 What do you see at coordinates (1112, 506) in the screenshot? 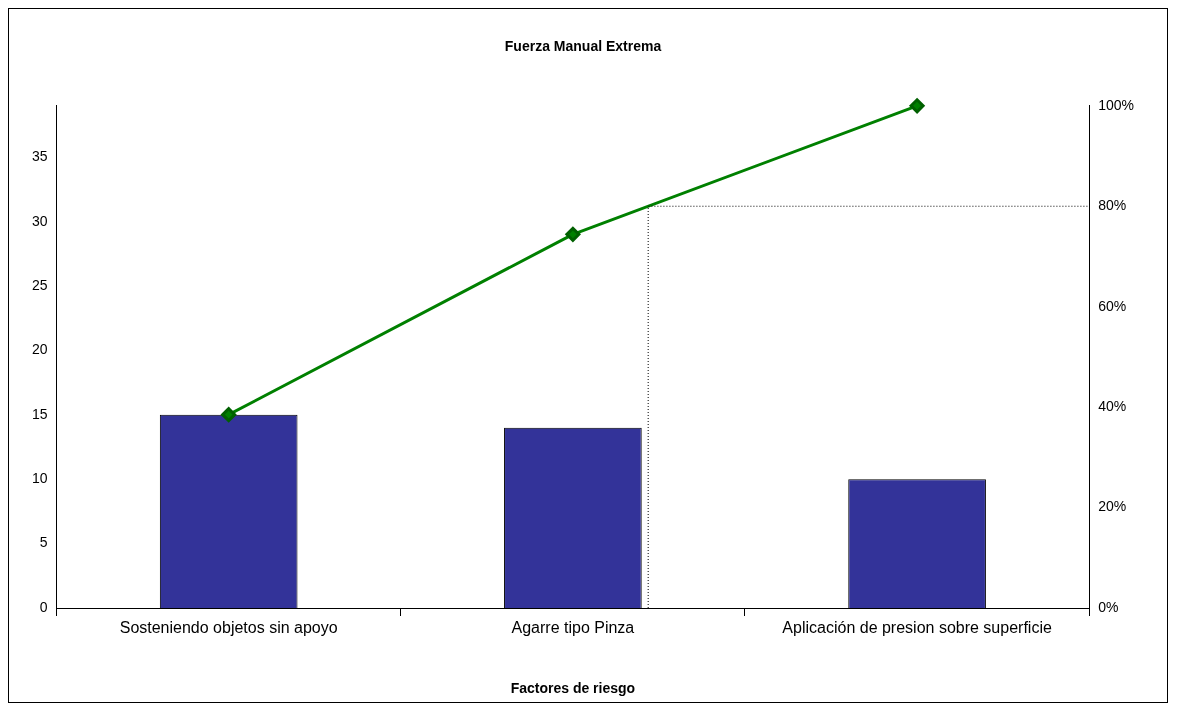
I see `y2-tick-label: 20%` at bounding box center [1112, 506].